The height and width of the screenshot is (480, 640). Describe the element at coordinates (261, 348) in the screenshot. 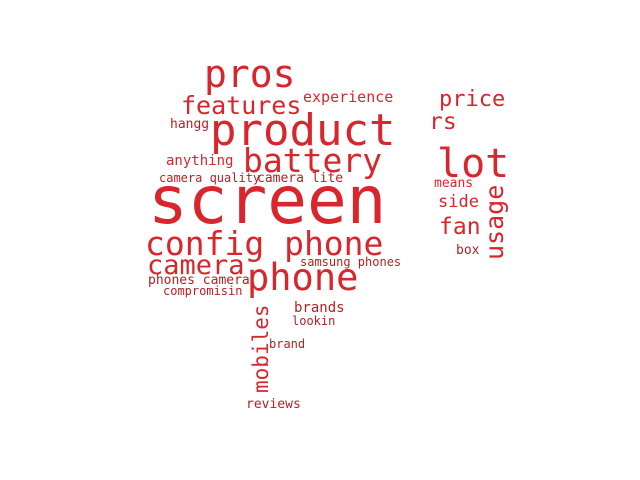

I see `word-mobiles: mobiles` at that location.